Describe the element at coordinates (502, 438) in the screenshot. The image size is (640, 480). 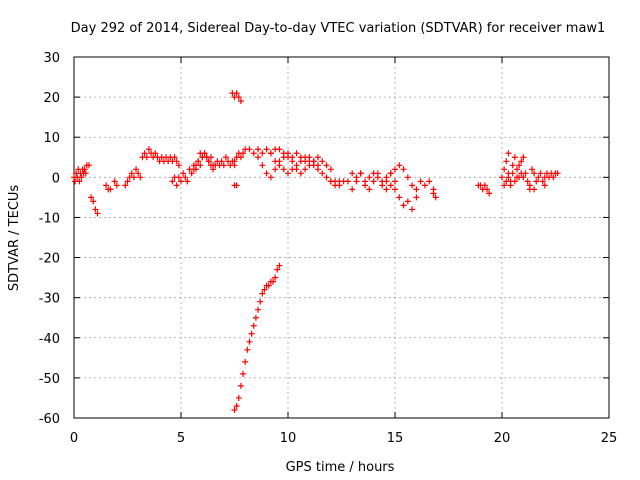
I see `x-tick-label: 20` at that location.